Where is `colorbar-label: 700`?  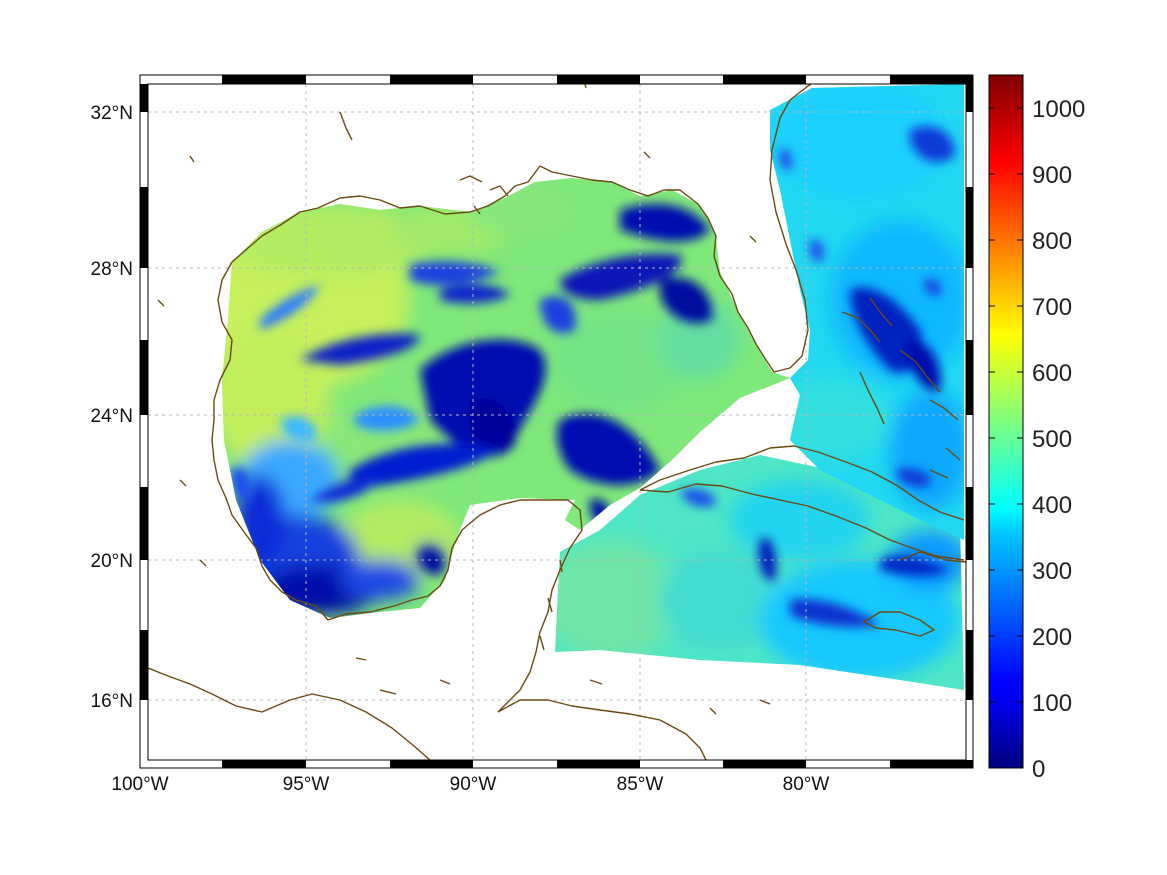 colorbar-label: 700 is located at coordinates (1052, 307).